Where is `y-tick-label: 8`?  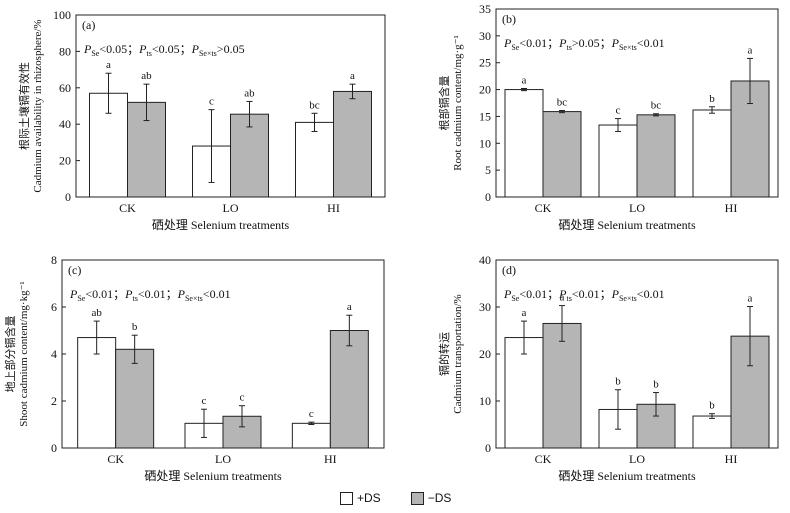 y-tick-label: 8 is located at coordinates (54, 260).